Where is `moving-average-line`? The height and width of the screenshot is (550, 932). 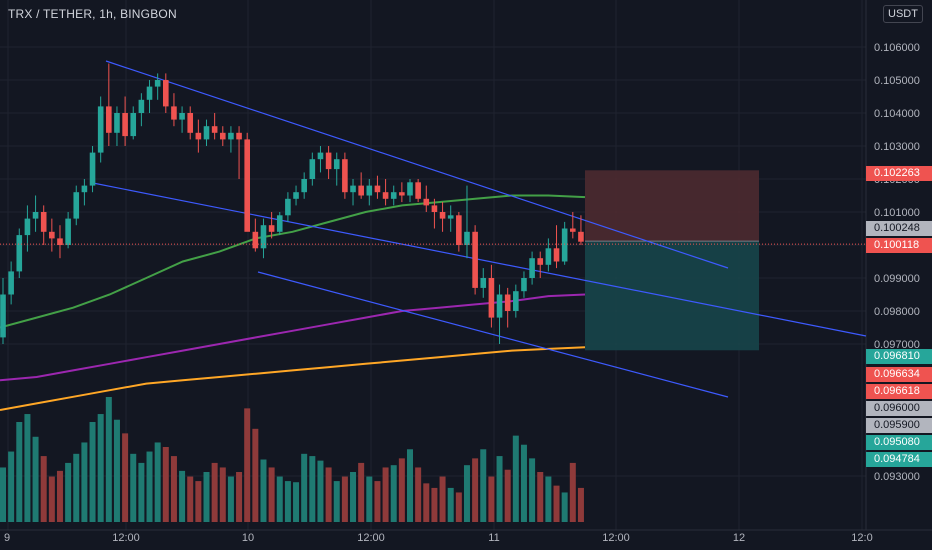 moving-average-line is located at coordinates (293, 337).